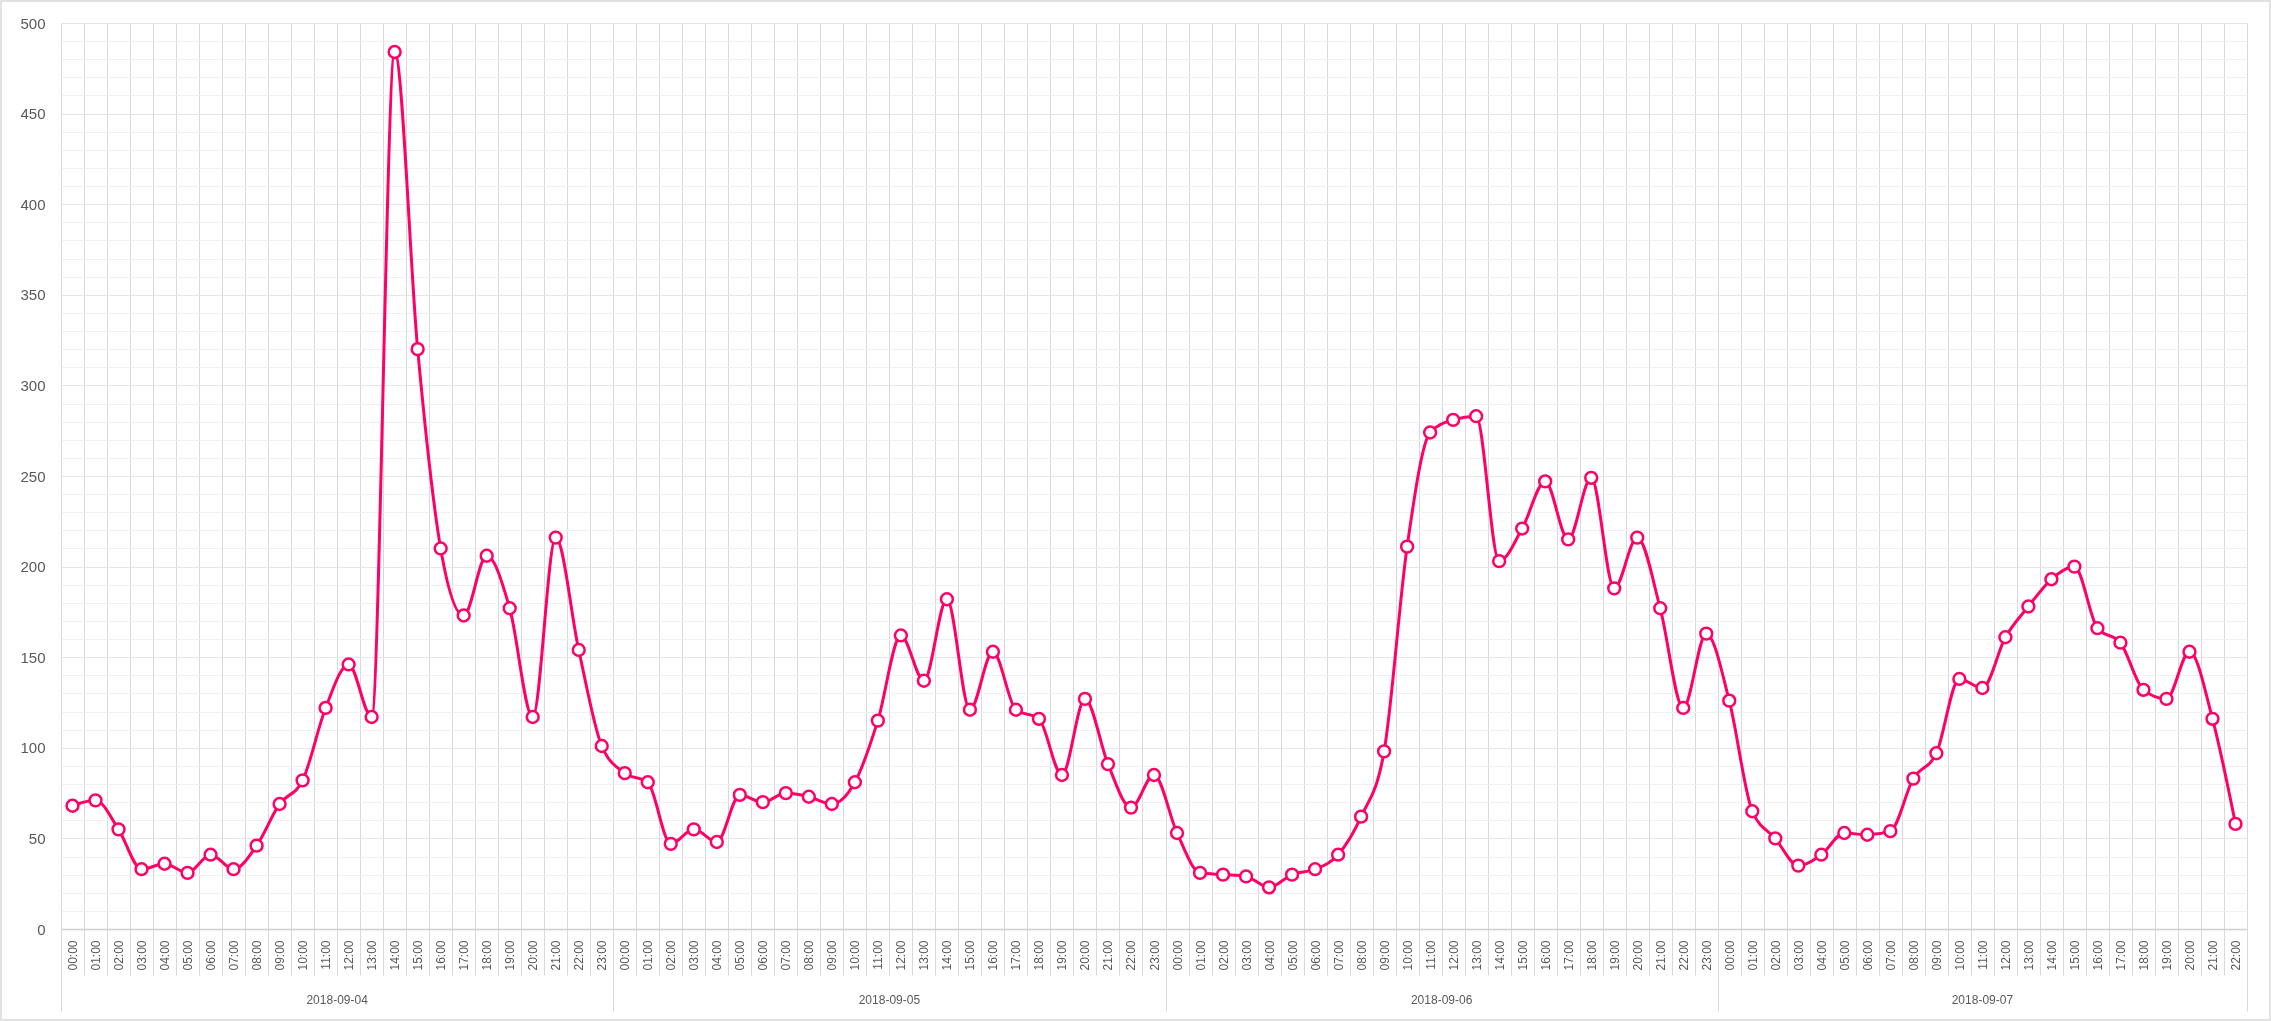 Image resolution: width=2271 pixels, height=1021 pixels. I want to click on y-tick-label: 300, so click(33, 385).